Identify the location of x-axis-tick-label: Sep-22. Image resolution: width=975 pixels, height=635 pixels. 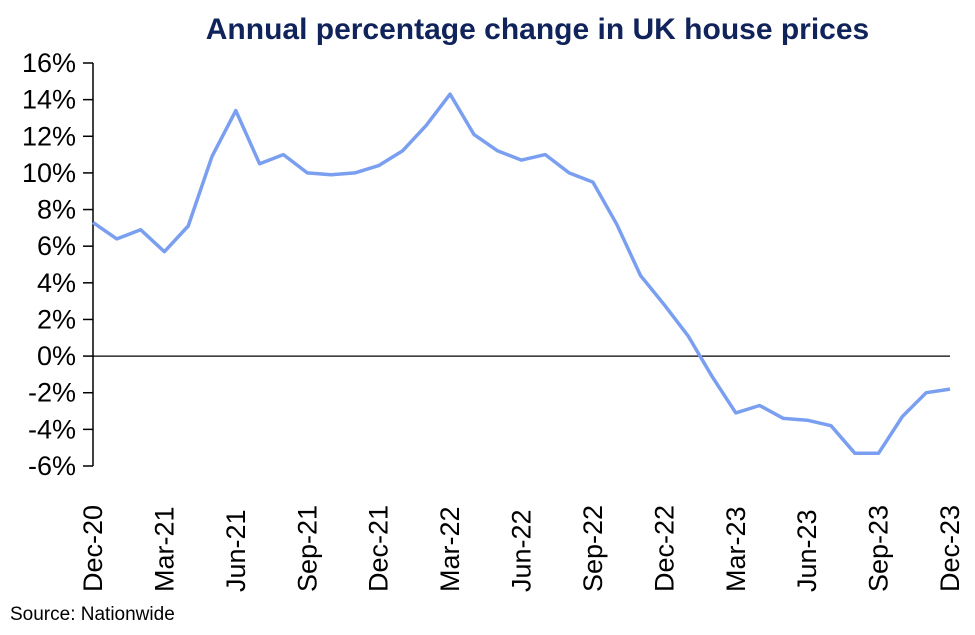
(593, 548).